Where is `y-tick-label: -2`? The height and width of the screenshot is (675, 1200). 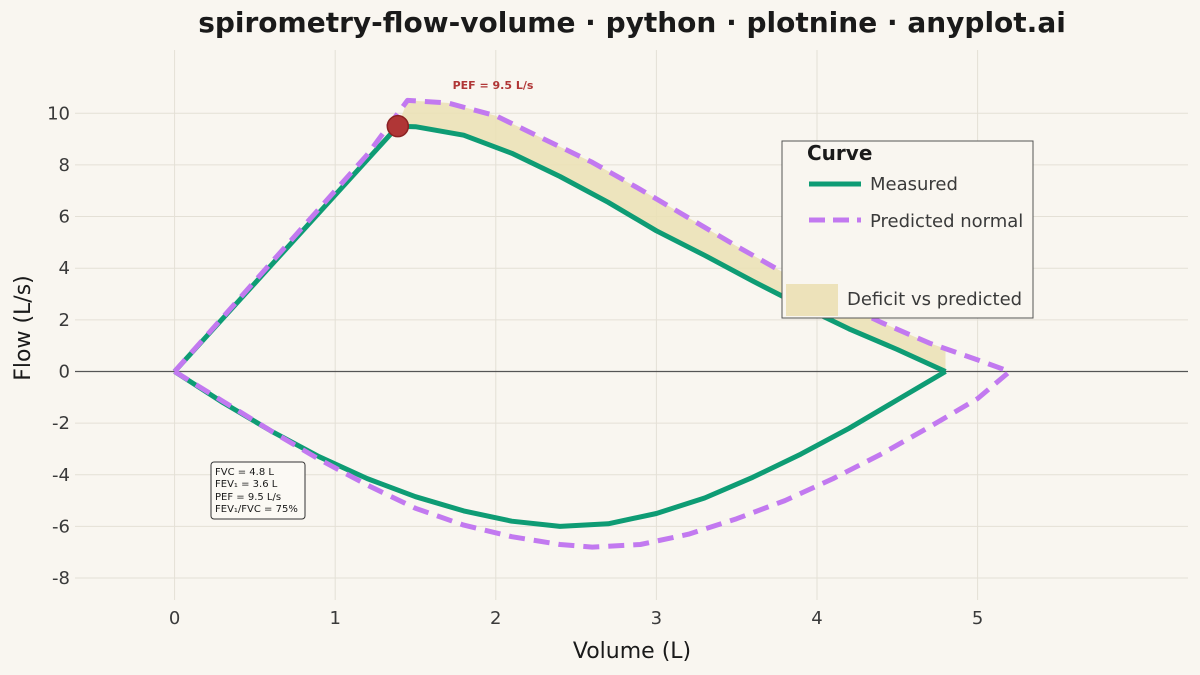
y-tick-label: -2 is located at coordinates (61, 423).